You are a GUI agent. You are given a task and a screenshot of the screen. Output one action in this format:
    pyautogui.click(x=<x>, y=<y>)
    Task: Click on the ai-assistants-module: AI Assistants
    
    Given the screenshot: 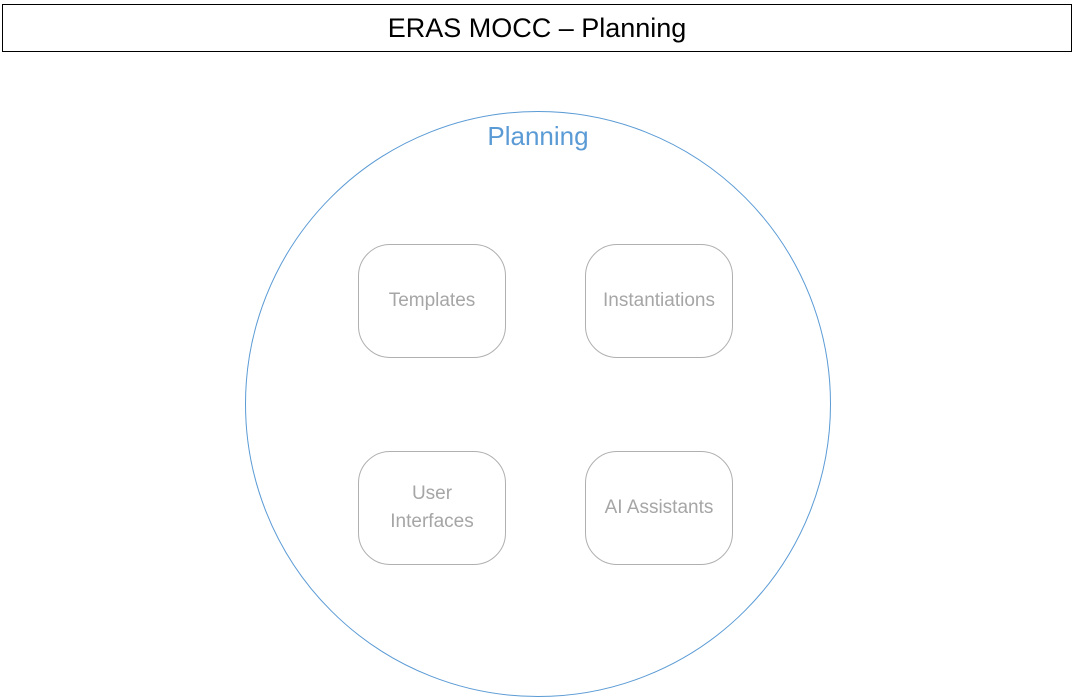 What is the action you would take?
    pyautogui.click(x=659, y=508)
    